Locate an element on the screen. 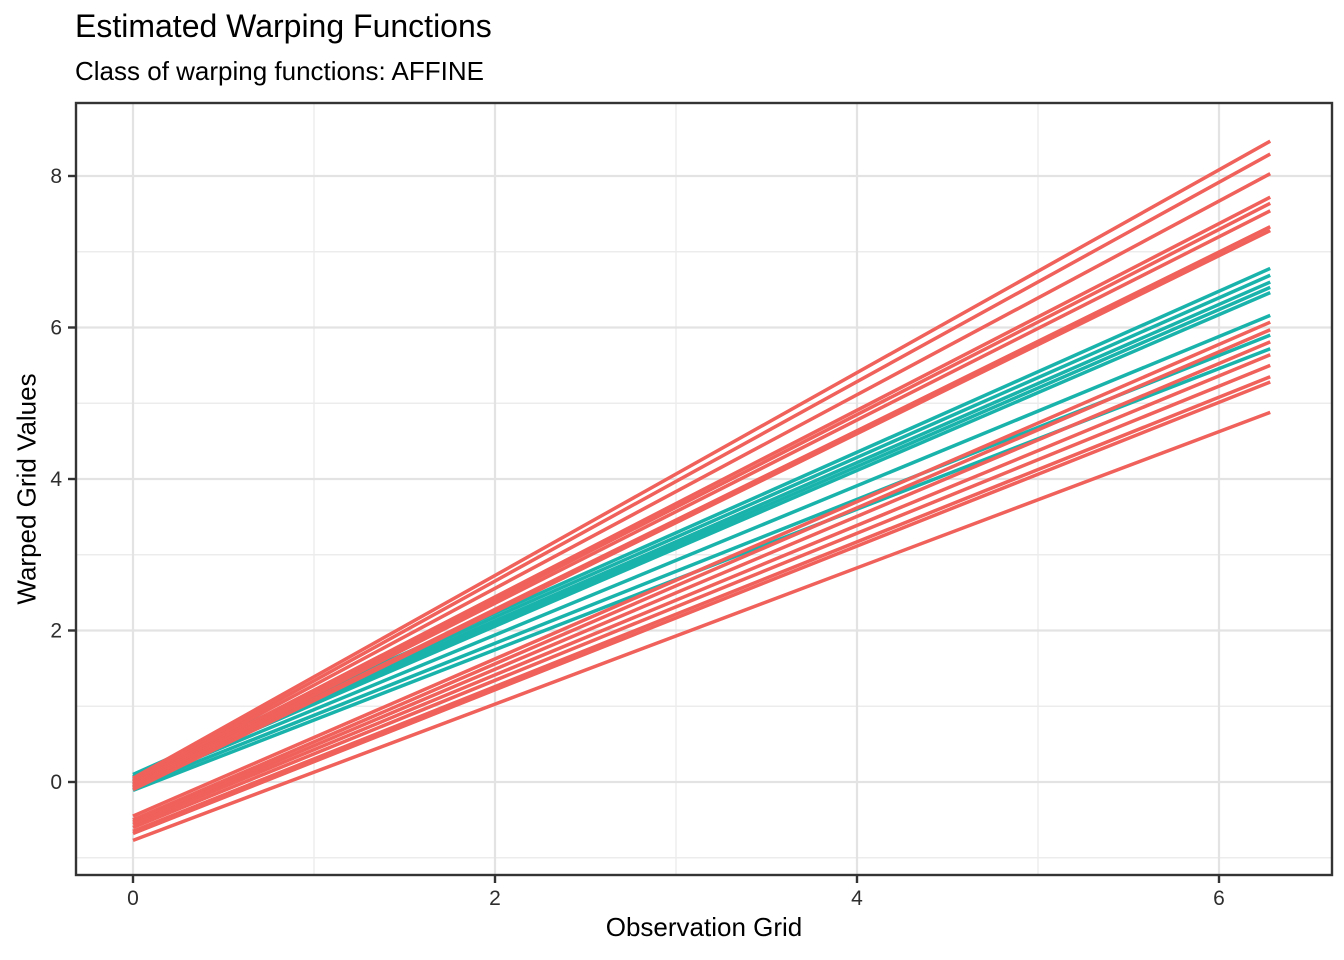  x-tick-label: 0 is located at coordinates (133, 898).